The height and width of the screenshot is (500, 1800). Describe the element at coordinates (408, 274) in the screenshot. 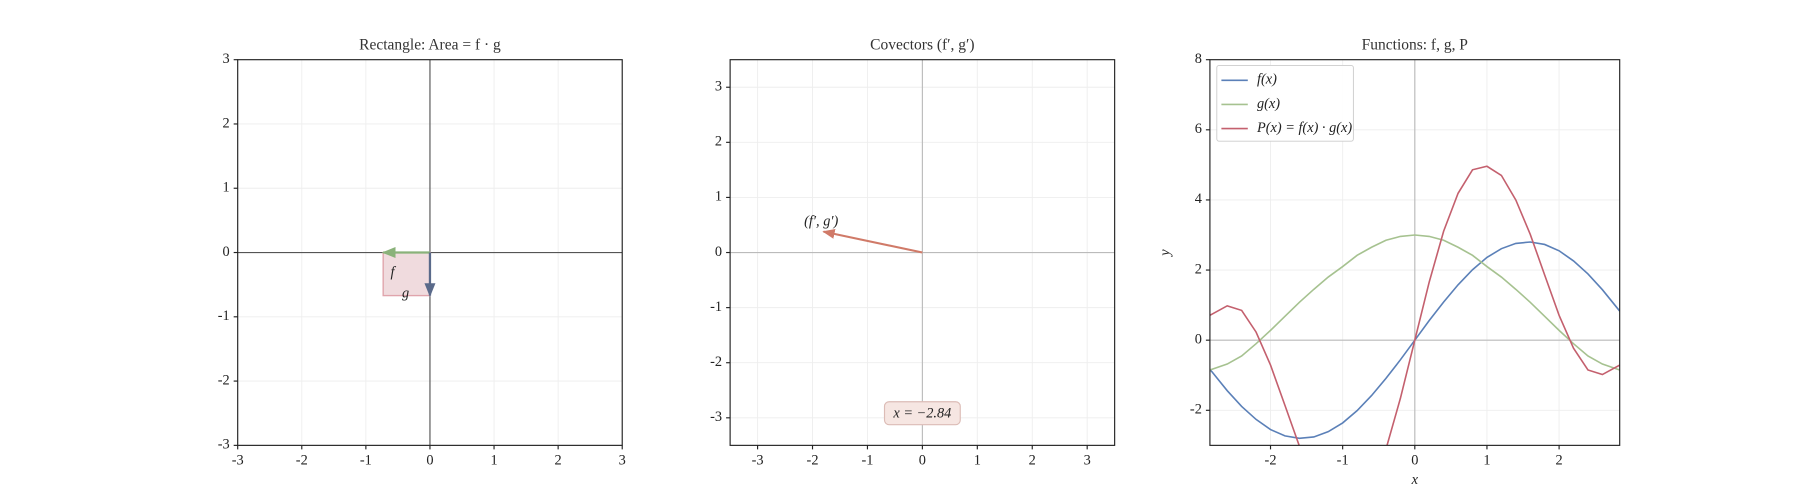

I see `plot-area: fg` at that location.